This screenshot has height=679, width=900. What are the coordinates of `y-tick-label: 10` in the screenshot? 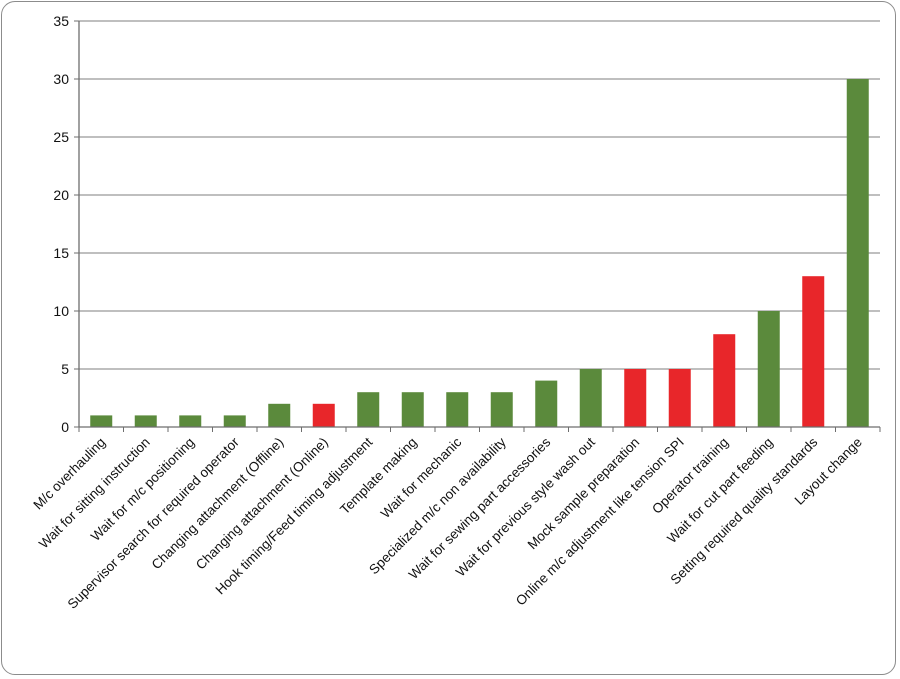 It's located at (61, 311).